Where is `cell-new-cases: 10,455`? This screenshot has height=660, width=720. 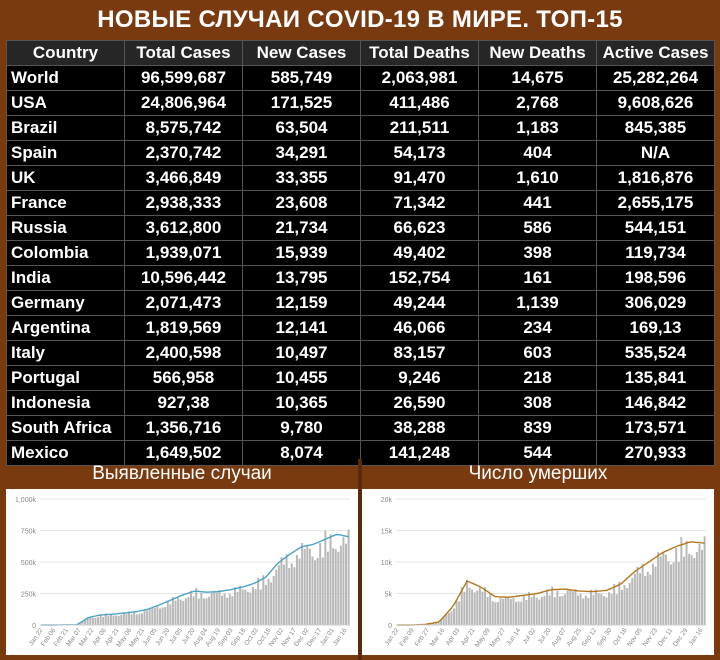
cell-new-cases: 10,455 is located at coordinates (301, 378).